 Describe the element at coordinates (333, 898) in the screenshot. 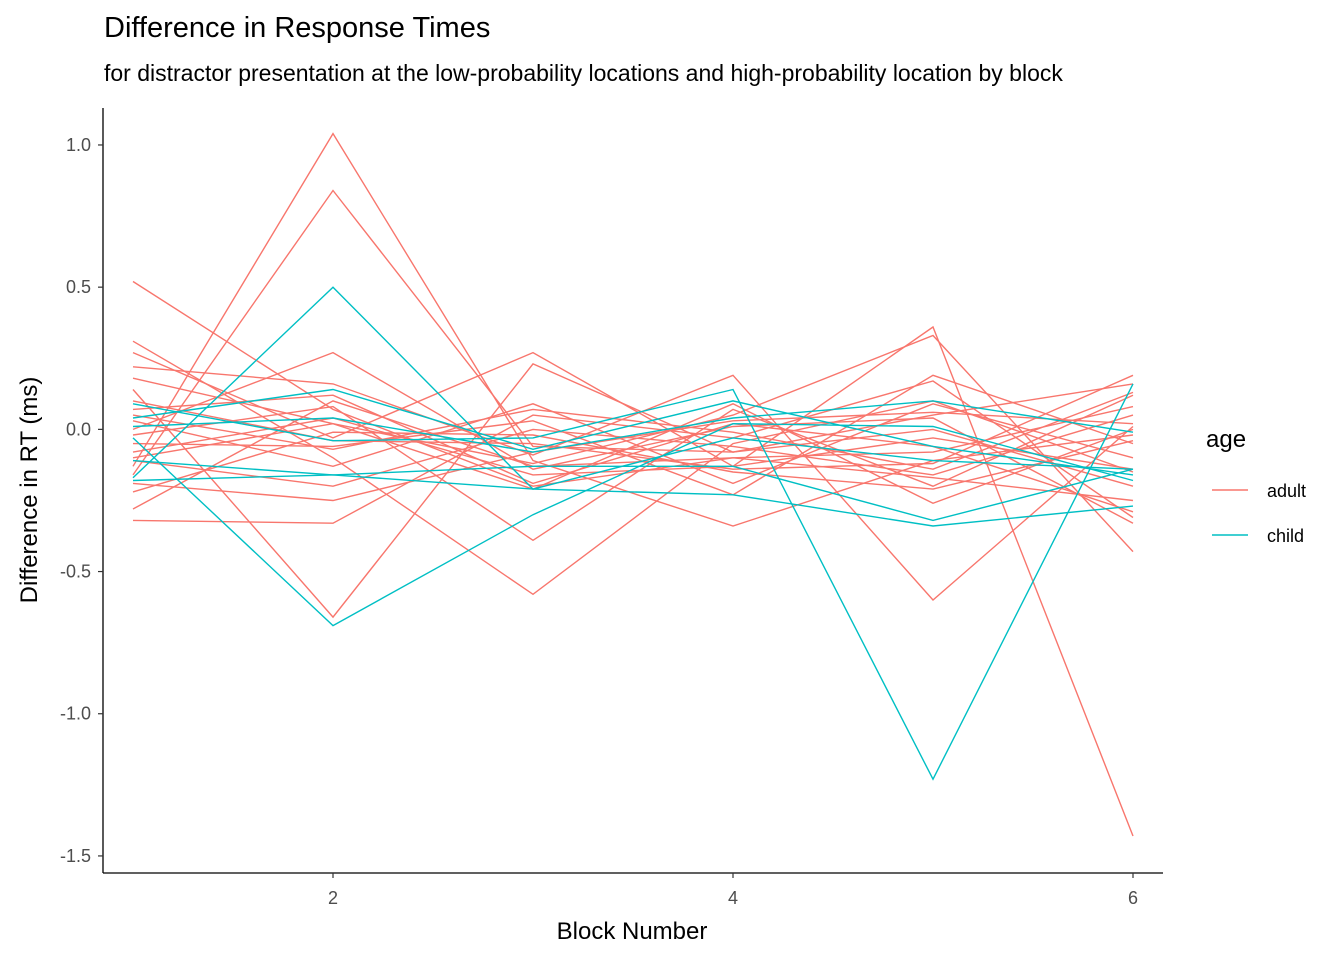

I see `x-tick-label: 2` at that location.